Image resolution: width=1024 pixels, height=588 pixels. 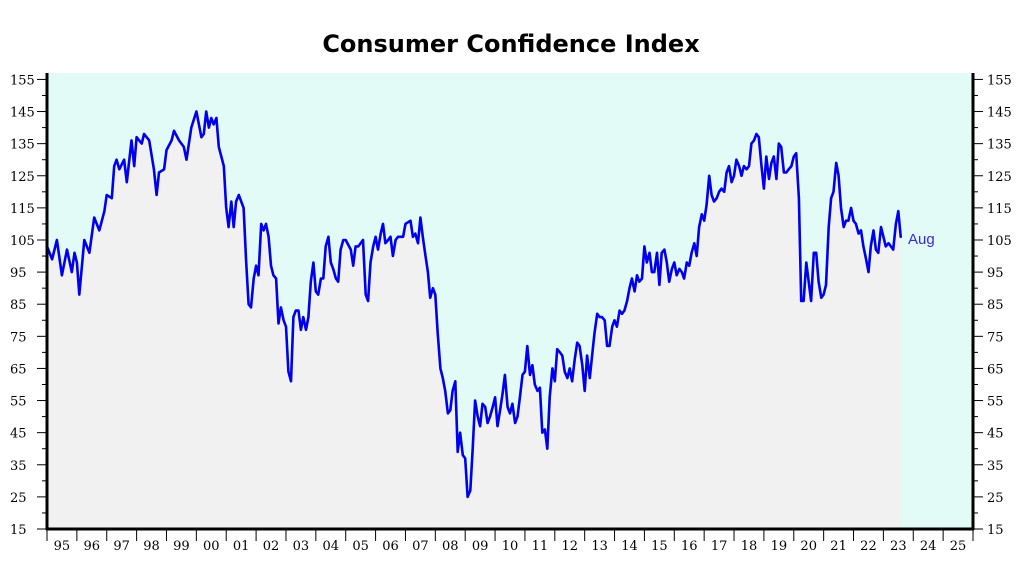 I want to click on x-tick-label: 04, so click(x=331, y=546).